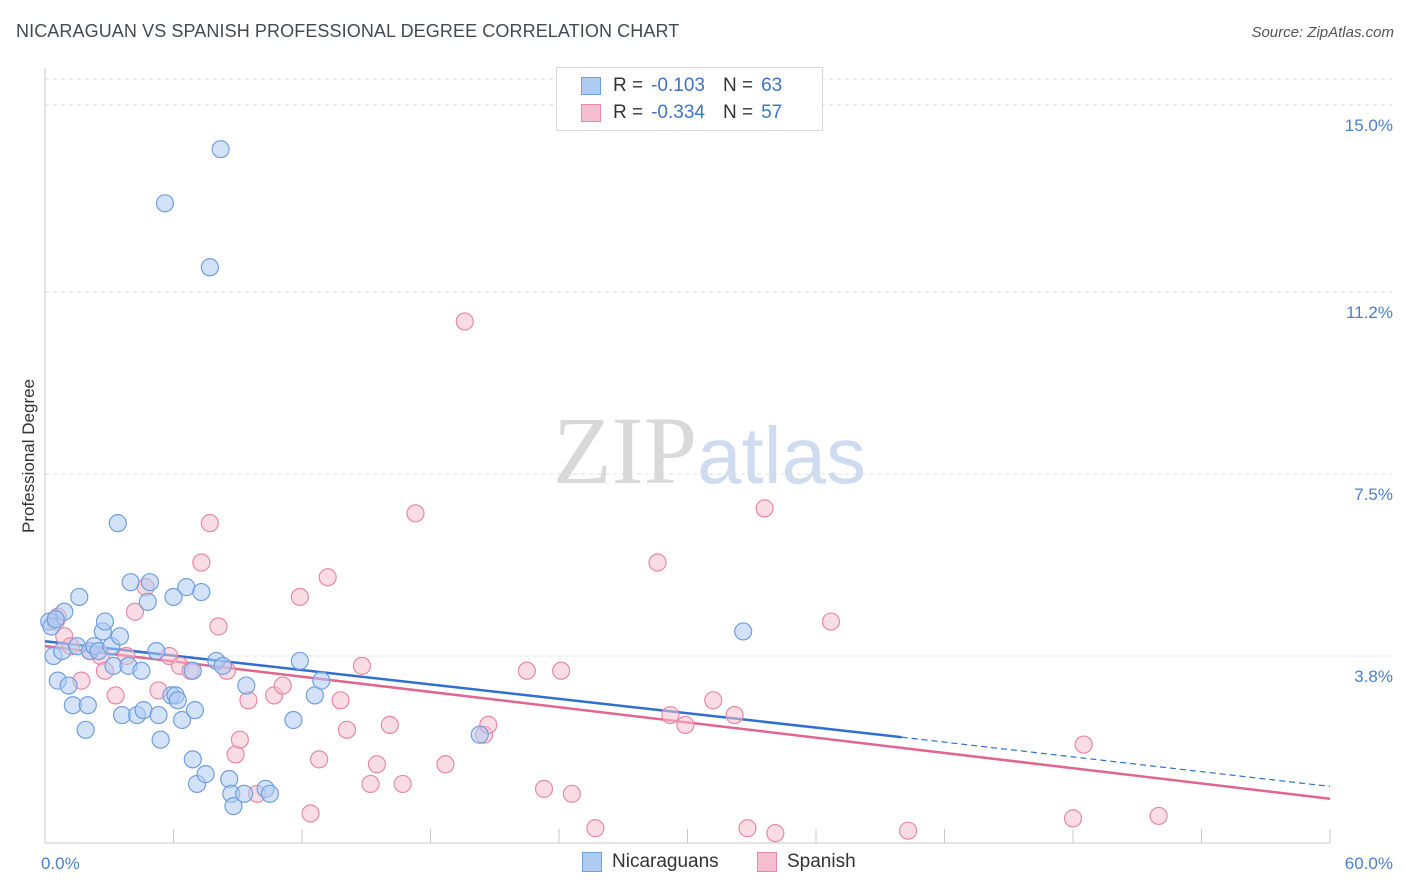 The height and width of the screenshot is (892, 1406). What do you see at coordinates (1116, 762) in the screenshot?
I see `nicaraguan-trend-extension` at bounding box center [1116, 762].